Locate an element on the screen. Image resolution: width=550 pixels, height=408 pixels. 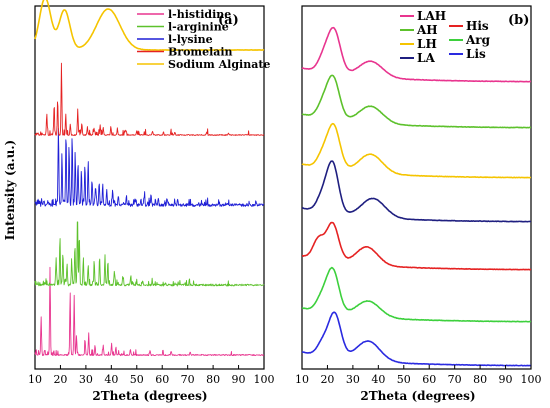
series-line-l-arginine is located at coordinates (149, 254).